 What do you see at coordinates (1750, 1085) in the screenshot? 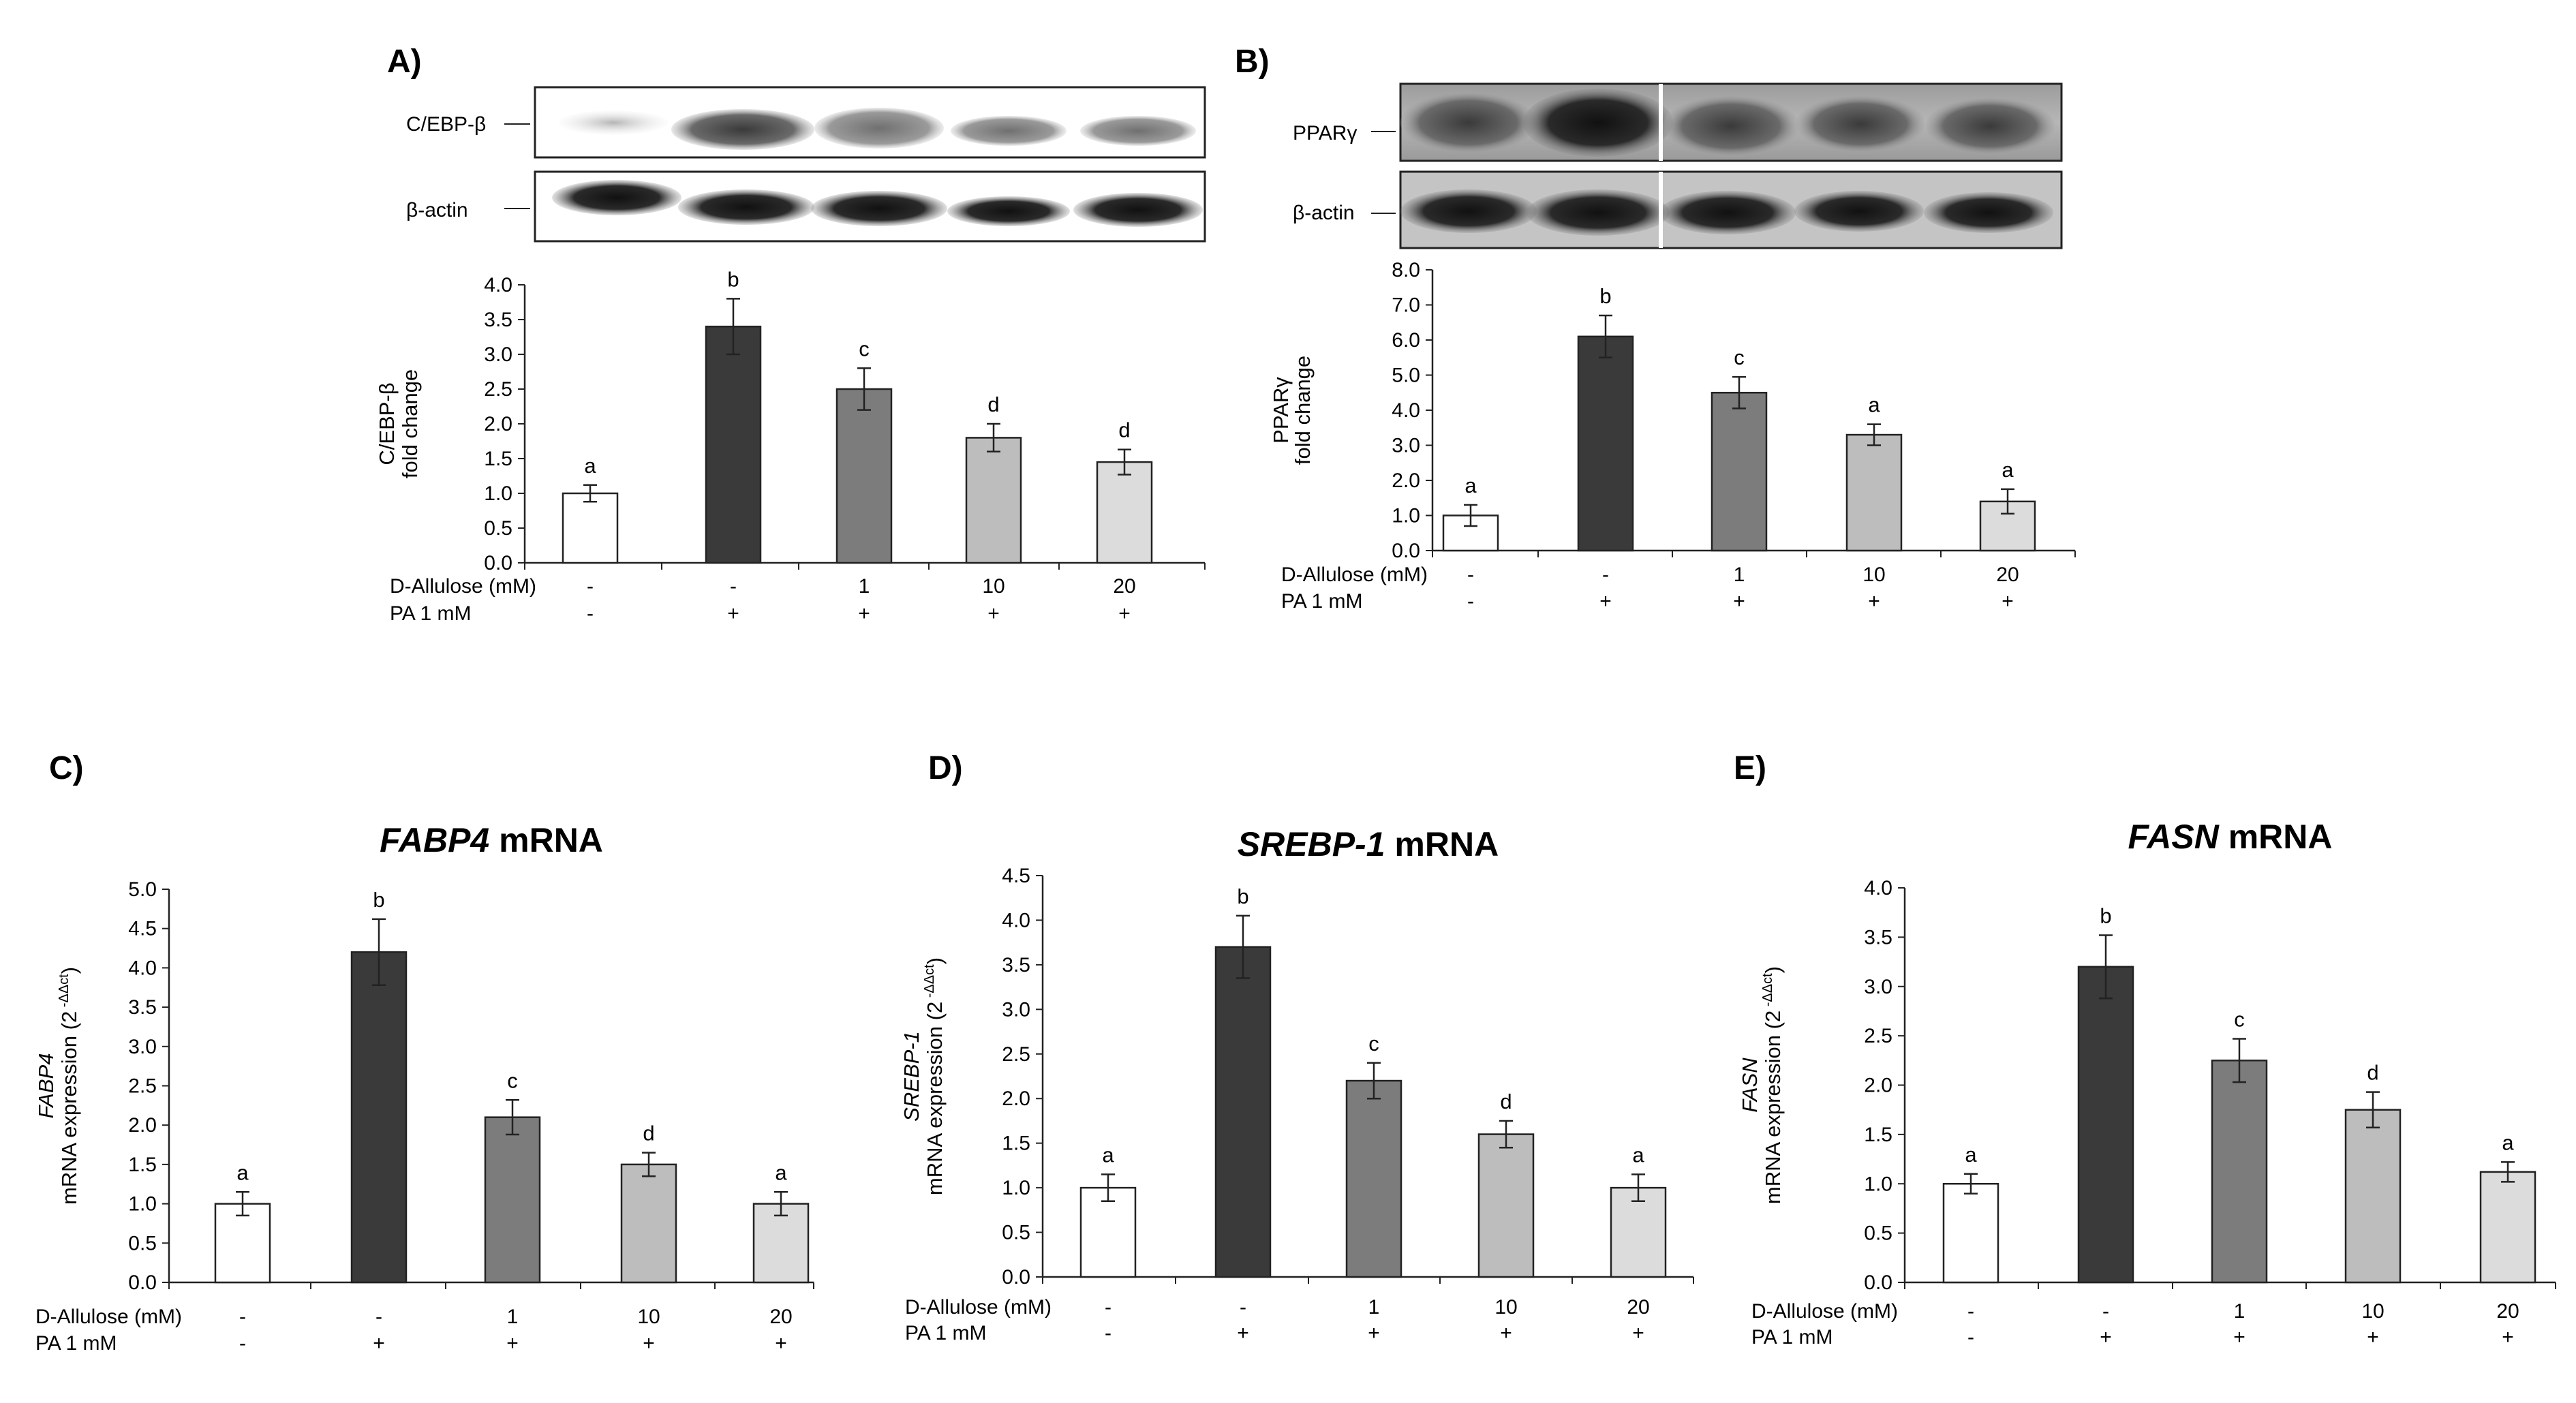
I see `y-axis-label-line1: FASN` at bounding box center [1750, 1085].